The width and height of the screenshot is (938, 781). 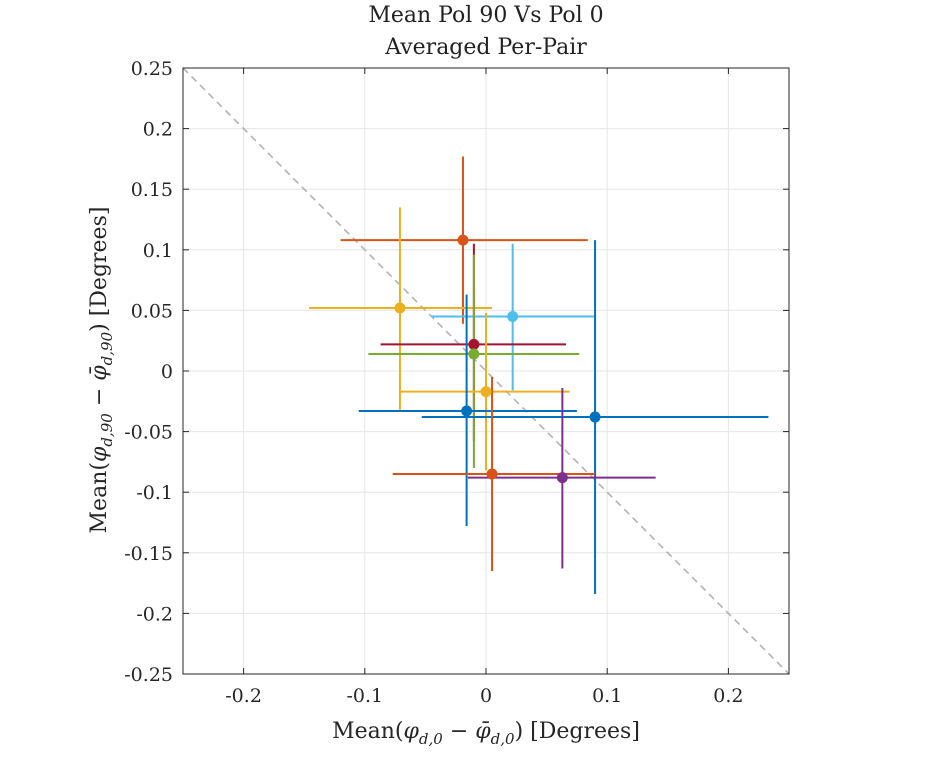 I want to click on chart-title-line-1: Mean Pol 90 Vs Pol 0, so click(x=485, y=15).